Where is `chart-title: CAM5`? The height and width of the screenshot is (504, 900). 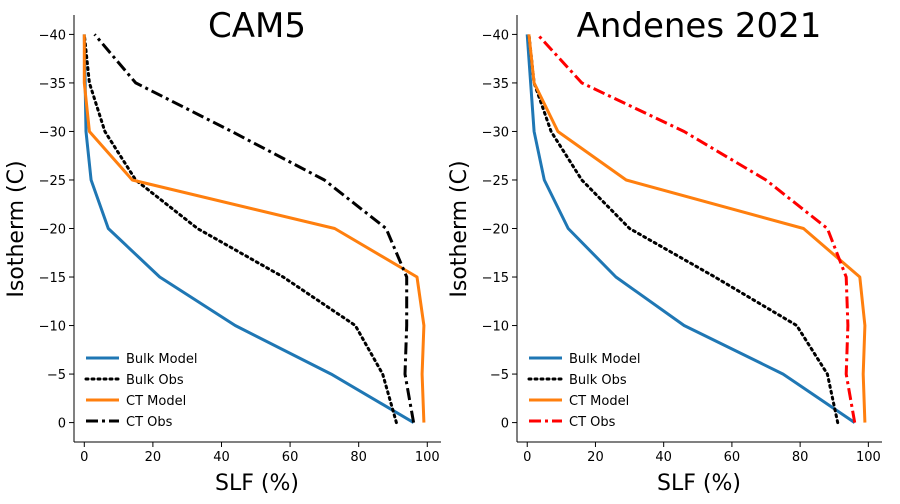
chart-title: CAM5 is located at coordinates (257, 26).